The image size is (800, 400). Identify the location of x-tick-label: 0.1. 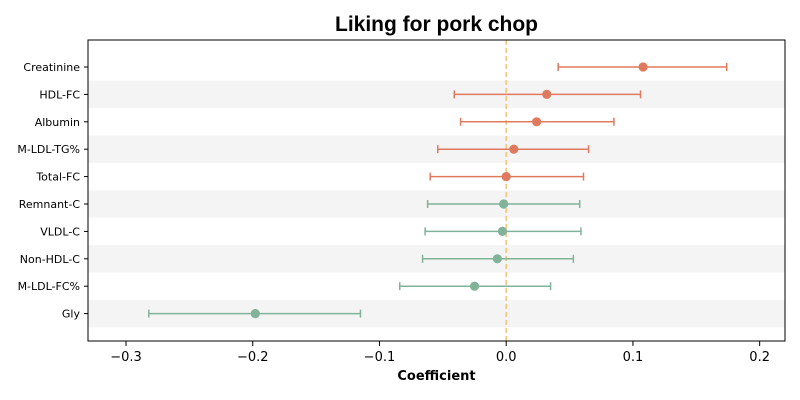
(633, 357).